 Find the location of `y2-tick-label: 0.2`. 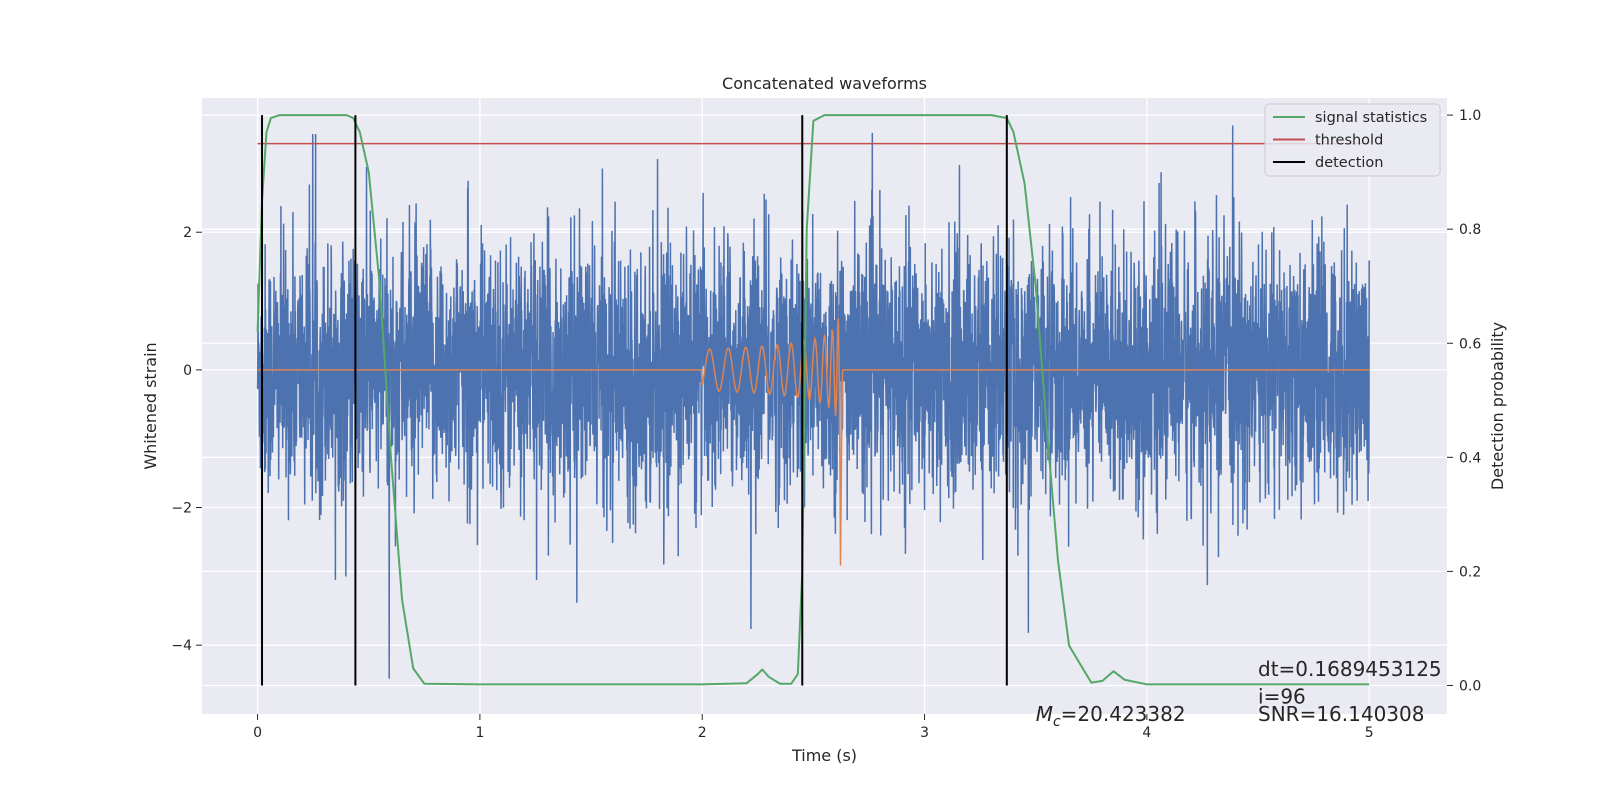

y2-tick-label: 0.2 is located at coordinates (1470, 572).